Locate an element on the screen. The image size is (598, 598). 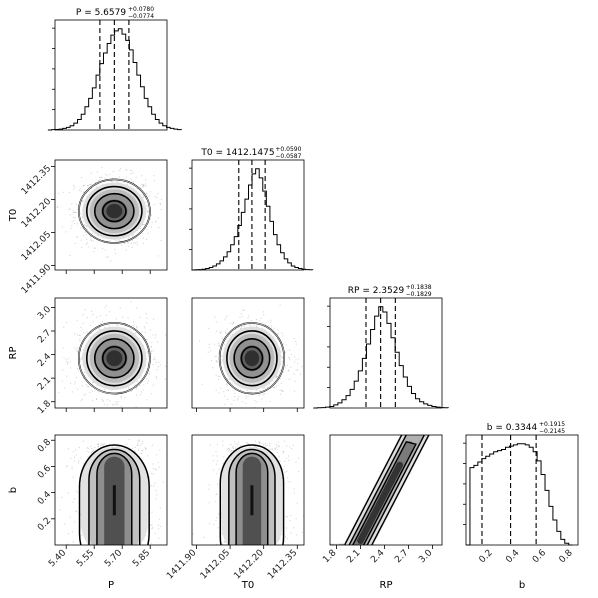
contour-highlight is located at coordinates (114, 211).